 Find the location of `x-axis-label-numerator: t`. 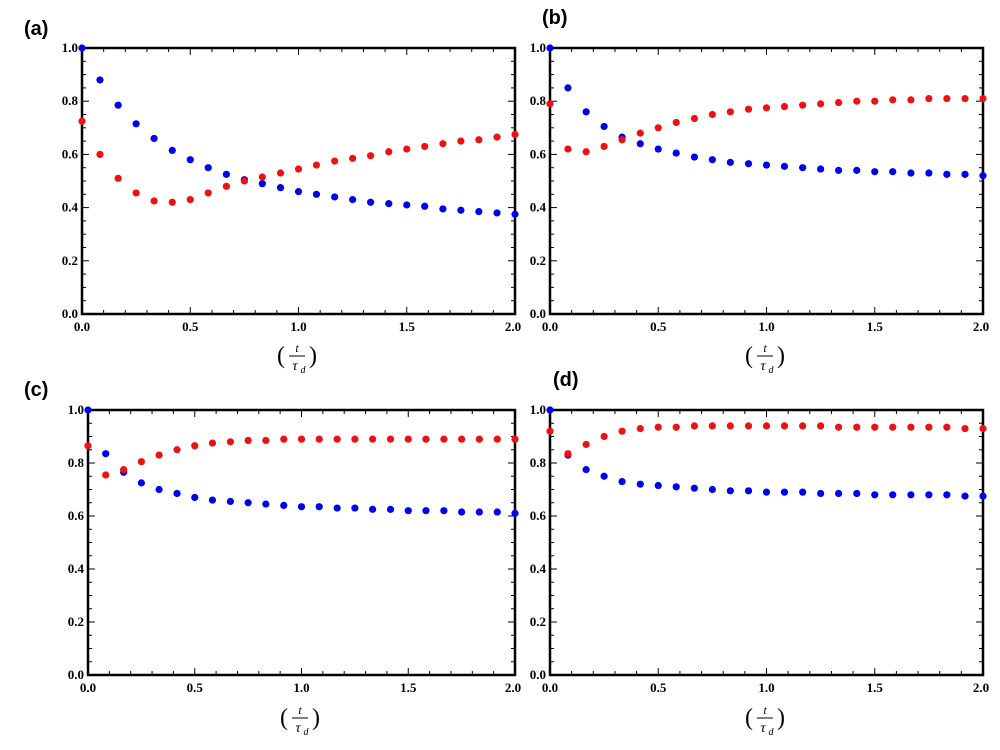

x-axis-label-numerator: t is located at coordinates (297, 348).